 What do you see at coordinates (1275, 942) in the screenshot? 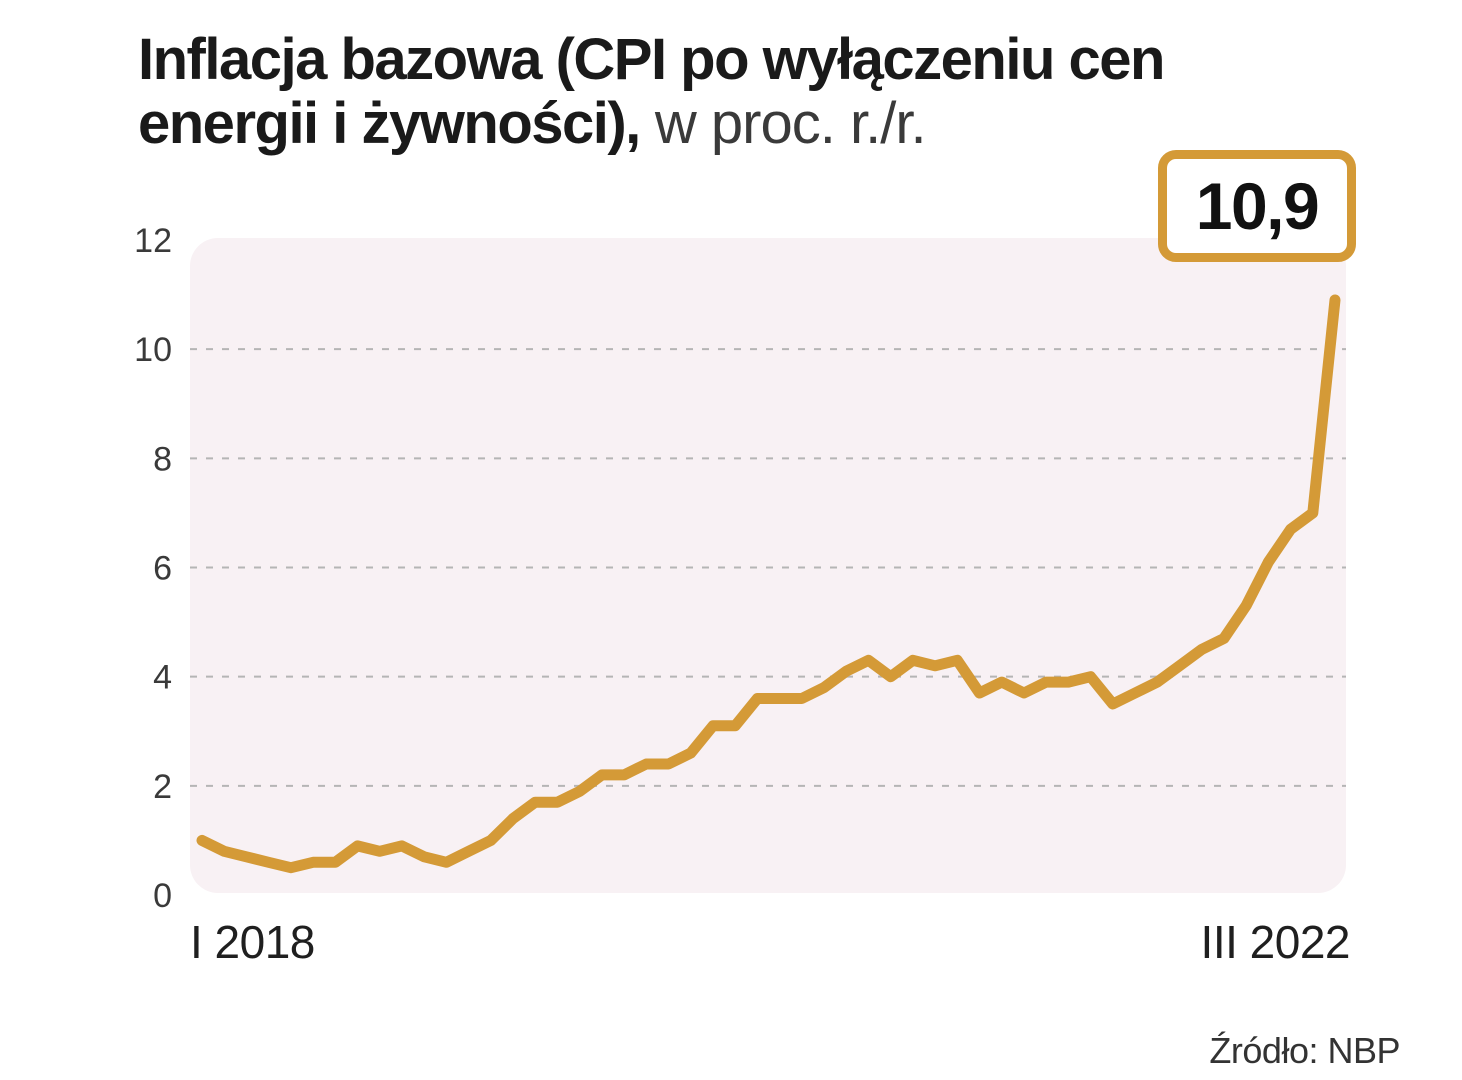
I see `x-tick-label-1: III 2022` at bounding box center [1275, 942].